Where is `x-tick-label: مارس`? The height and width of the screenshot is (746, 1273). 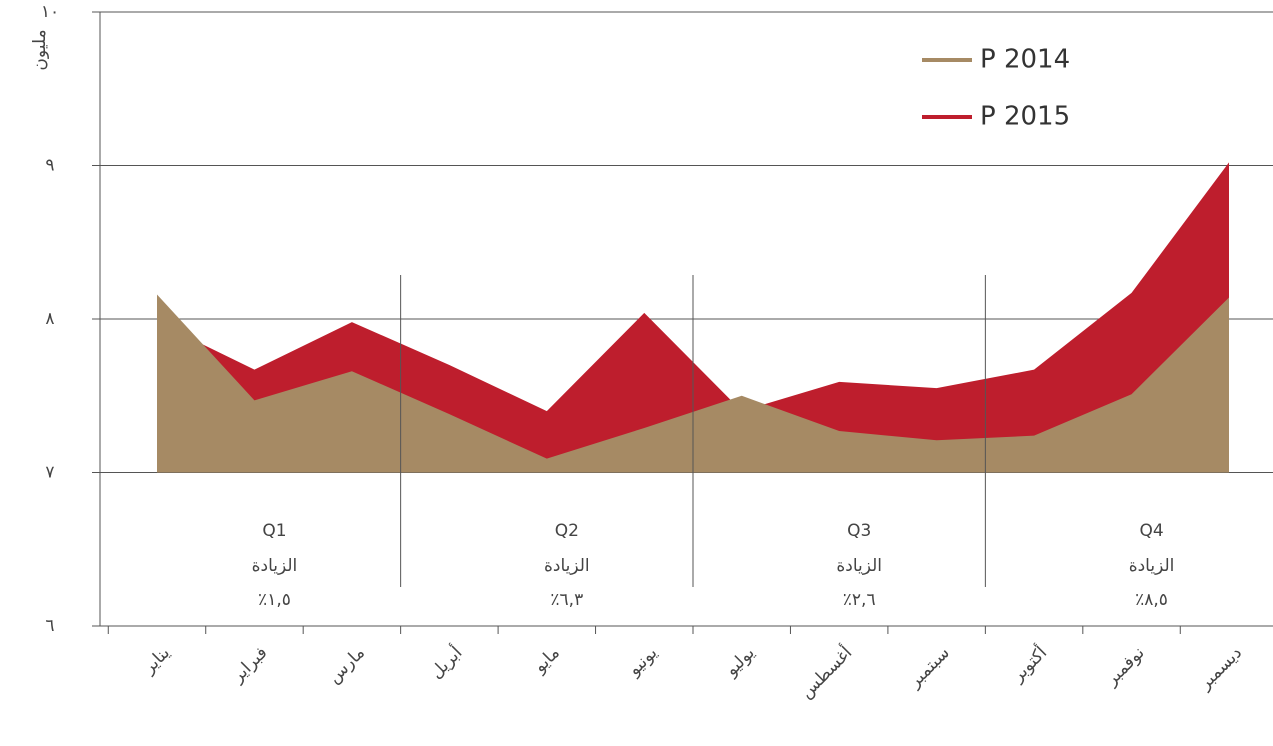 x-tick-label: مارس is located at coordinates (346, 665).